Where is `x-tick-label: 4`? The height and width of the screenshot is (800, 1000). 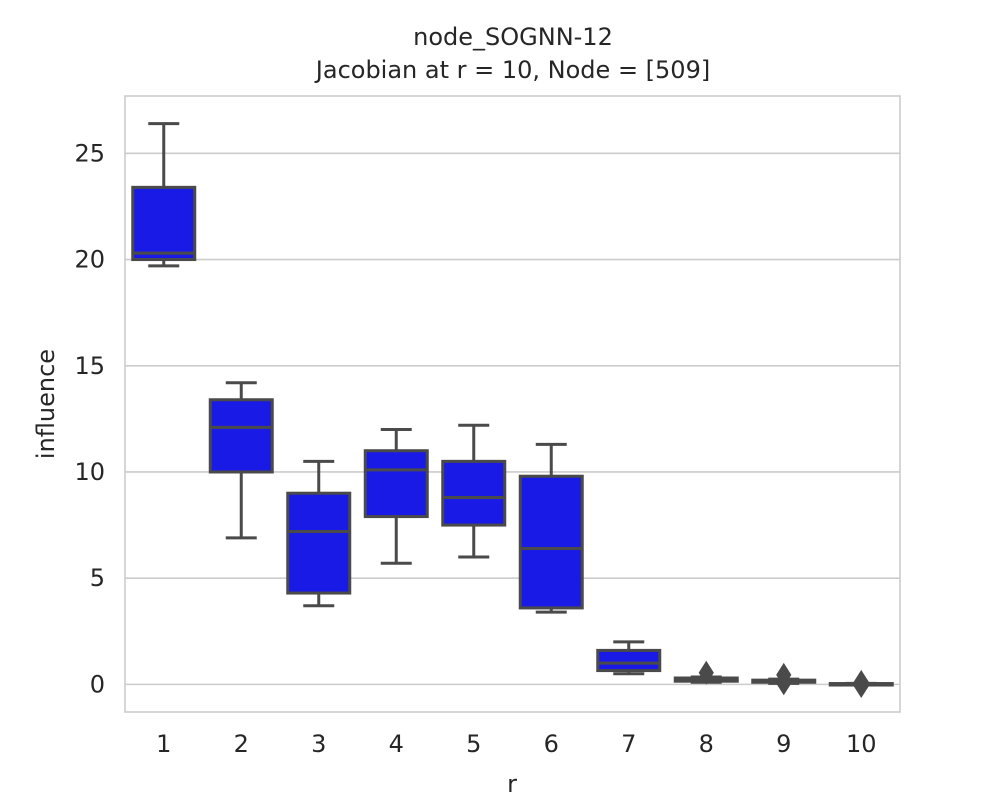
x-tick-label: 4 is located at coordinates (396, 744).